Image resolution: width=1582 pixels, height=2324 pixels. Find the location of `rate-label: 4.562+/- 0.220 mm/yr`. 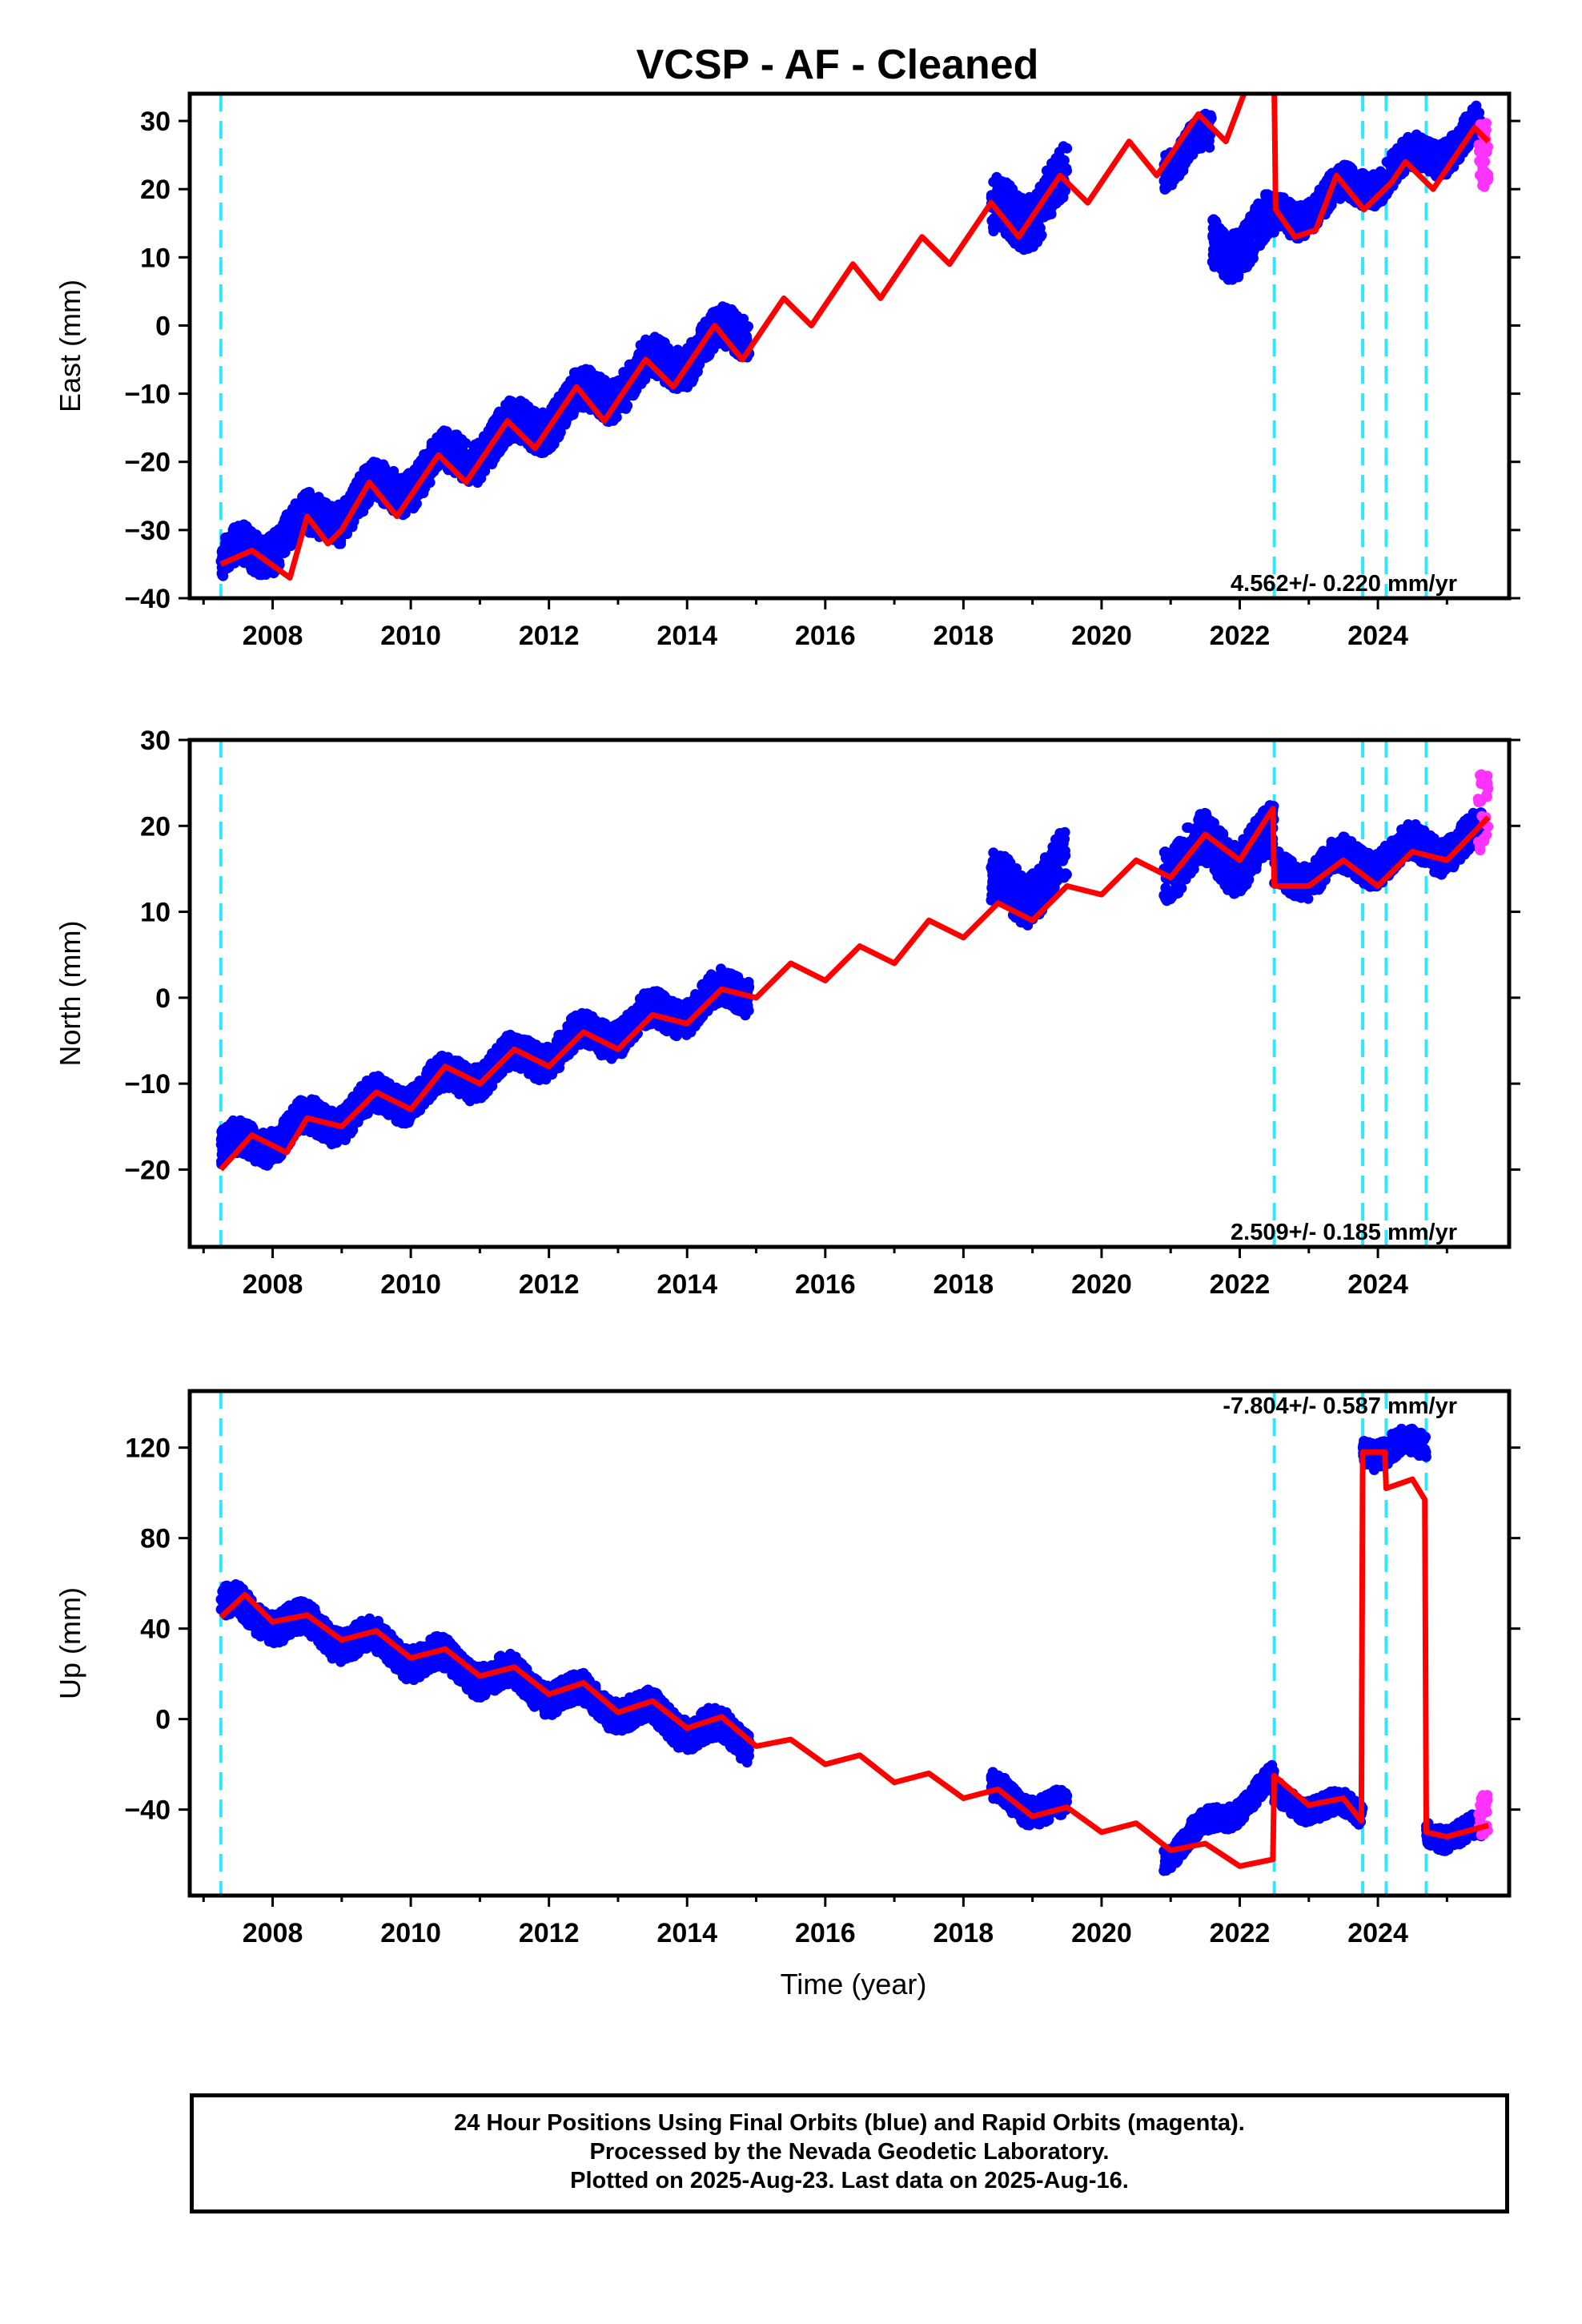

rate-label: 4.562+/- 0.220 mm/yr is located at coordinates (1344, 584).